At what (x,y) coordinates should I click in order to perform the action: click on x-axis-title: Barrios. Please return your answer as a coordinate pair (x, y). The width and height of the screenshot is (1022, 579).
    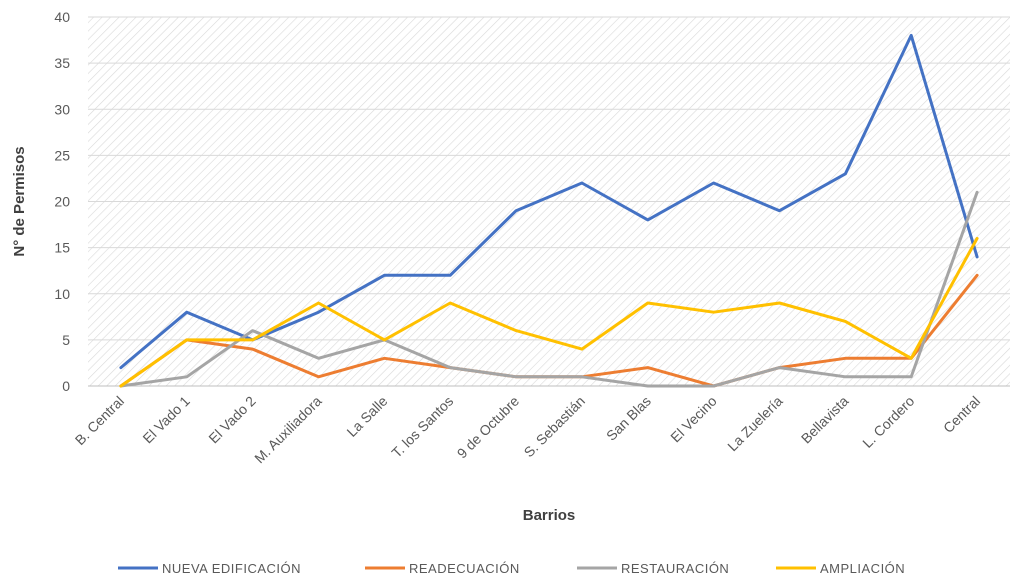
    Looking at the image, I should click on (549, 515).